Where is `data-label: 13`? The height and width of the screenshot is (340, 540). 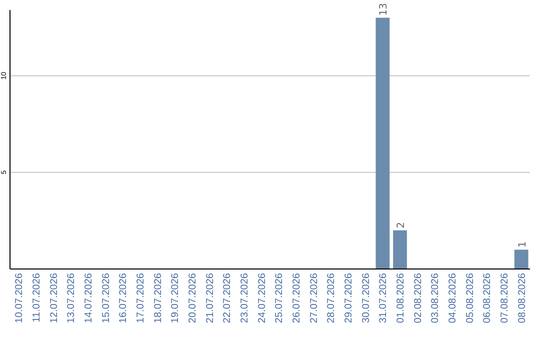
data-label: 13 is located at coordinates (384, 9).